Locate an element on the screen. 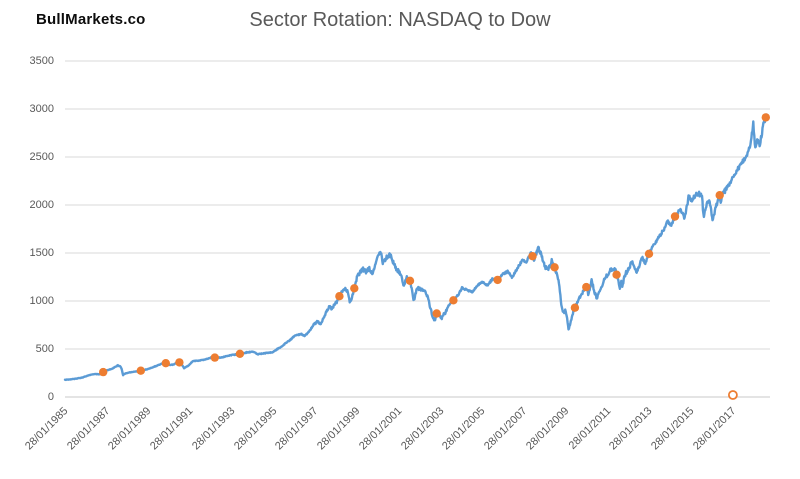 The image size is (800, 479). y-axis-label: 2500 is located at coordinates (41, 156).